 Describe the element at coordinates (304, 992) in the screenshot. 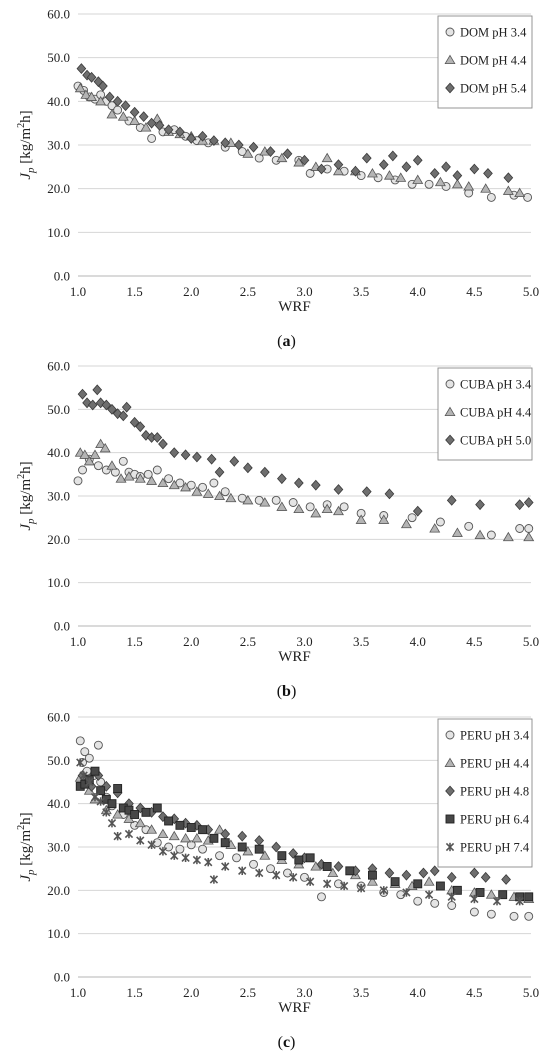

I see `x-tick-label: 3.0` at that location.